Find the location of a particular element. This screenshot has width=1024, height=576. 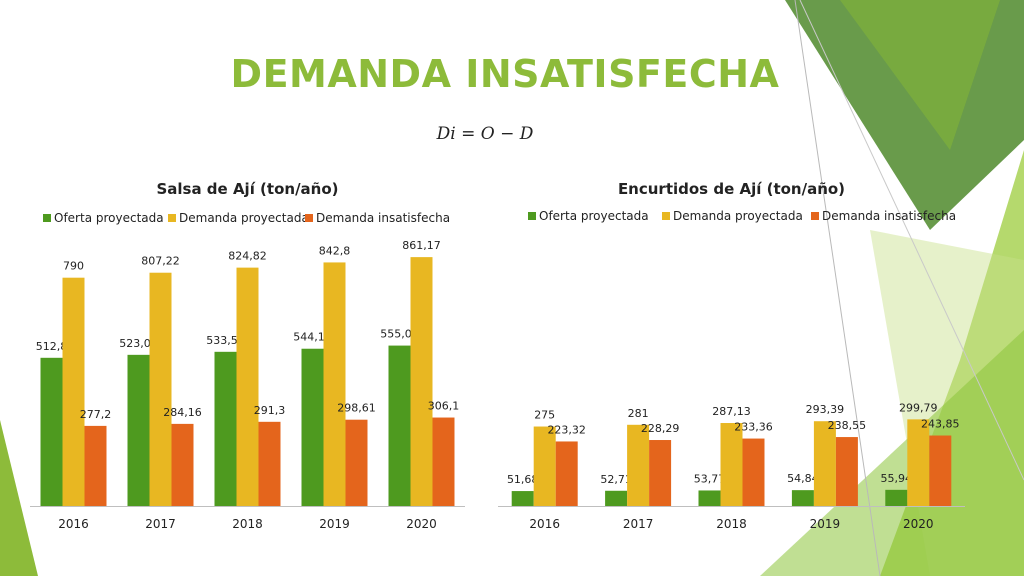

decor-left-green-sliver is located at coordinates (19, 498).